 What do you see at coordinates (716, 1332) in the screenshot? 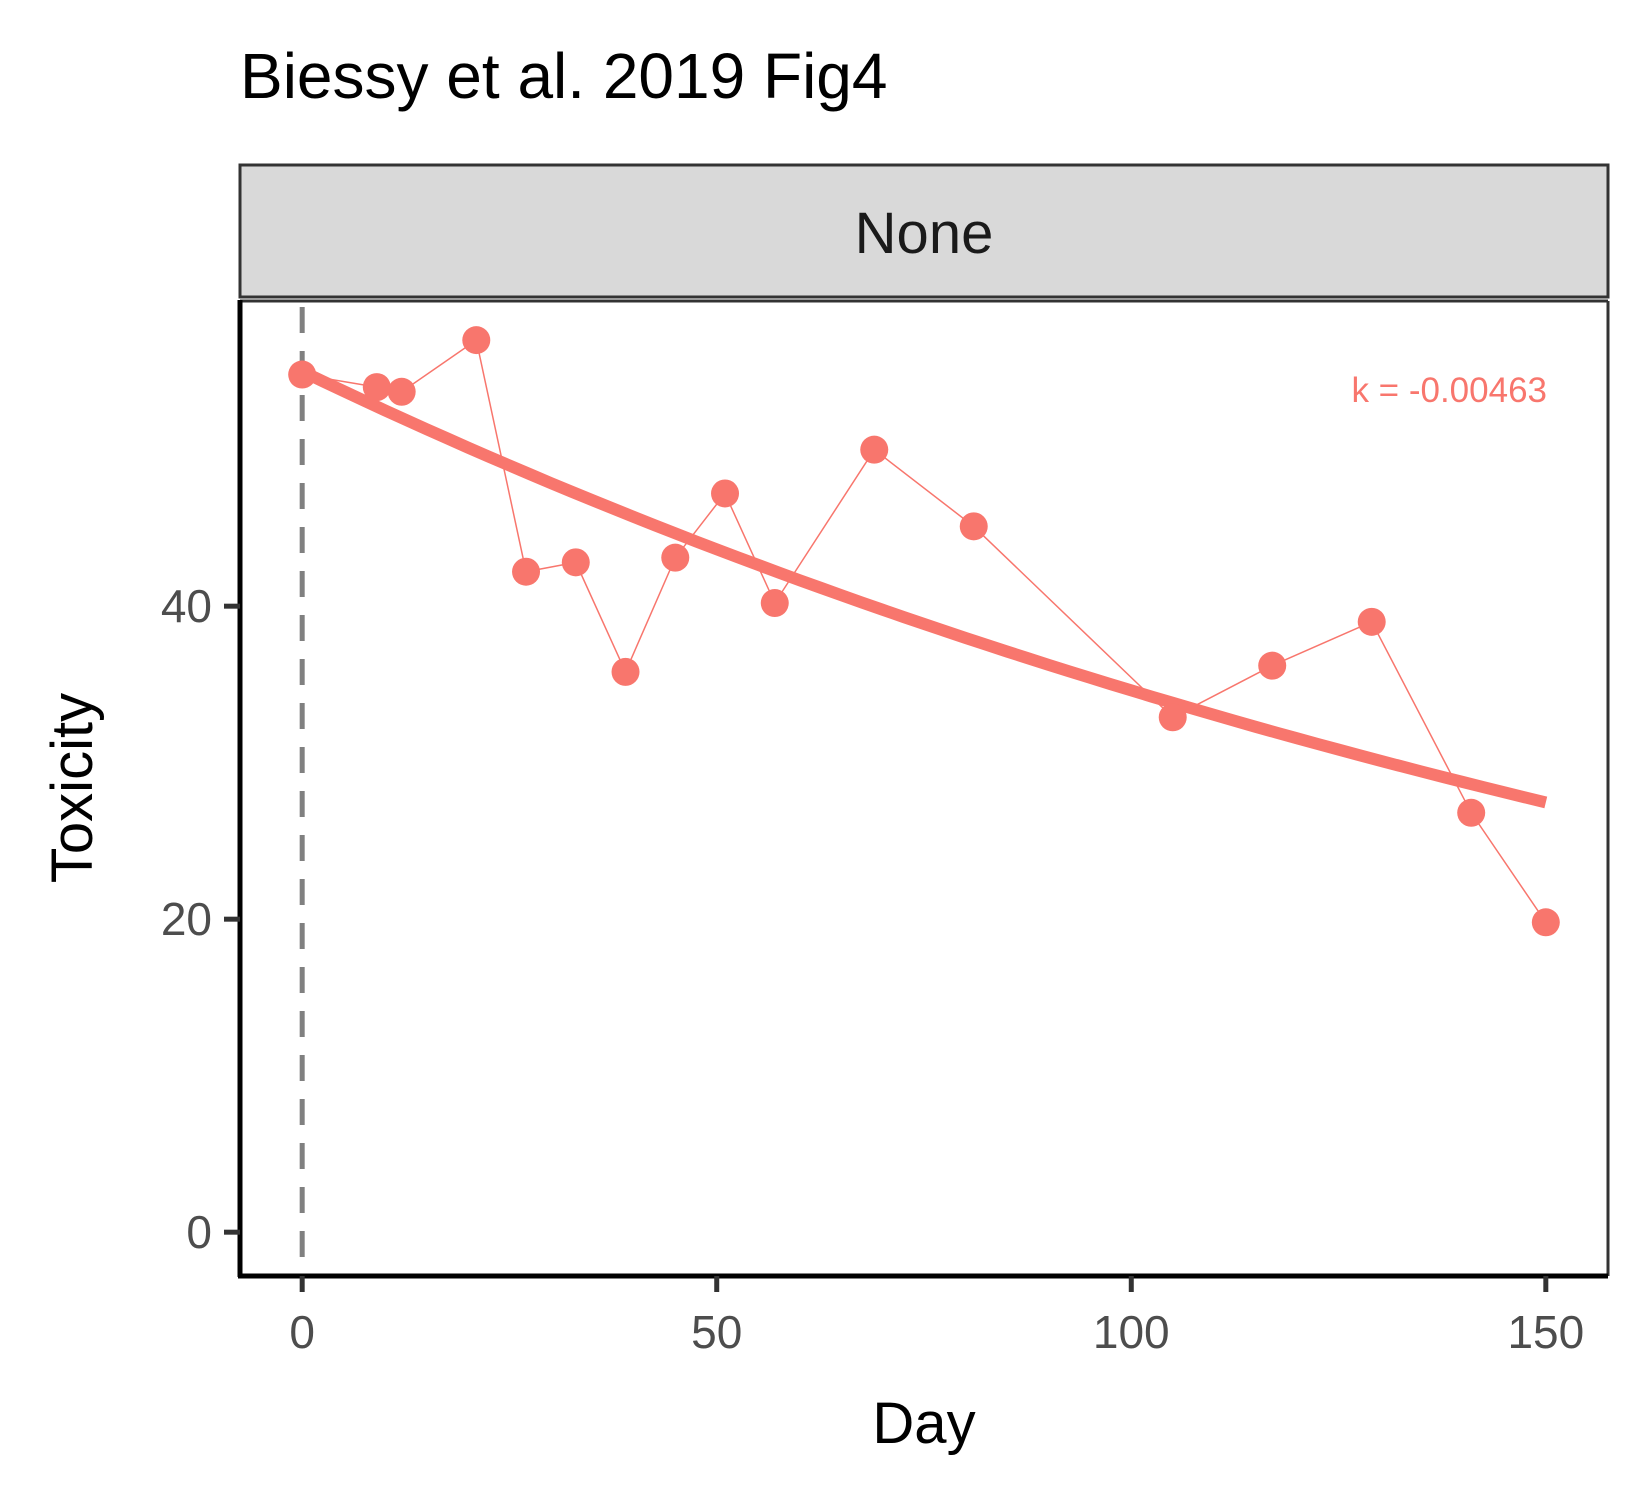
I see `x-tick-label-50: 50` at bounding box center [716, 1332].